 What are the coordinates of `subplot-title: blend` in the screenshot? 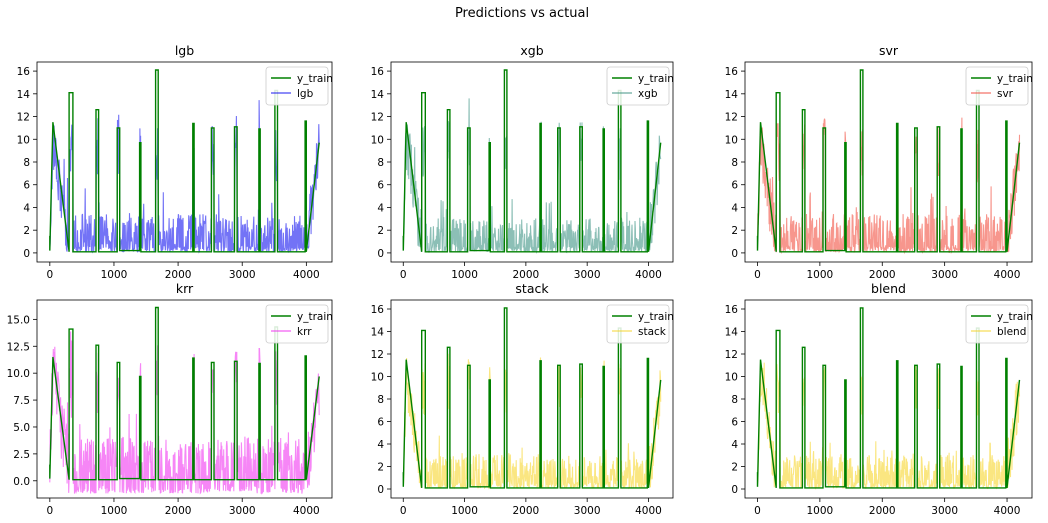 It's located at (888, 288).